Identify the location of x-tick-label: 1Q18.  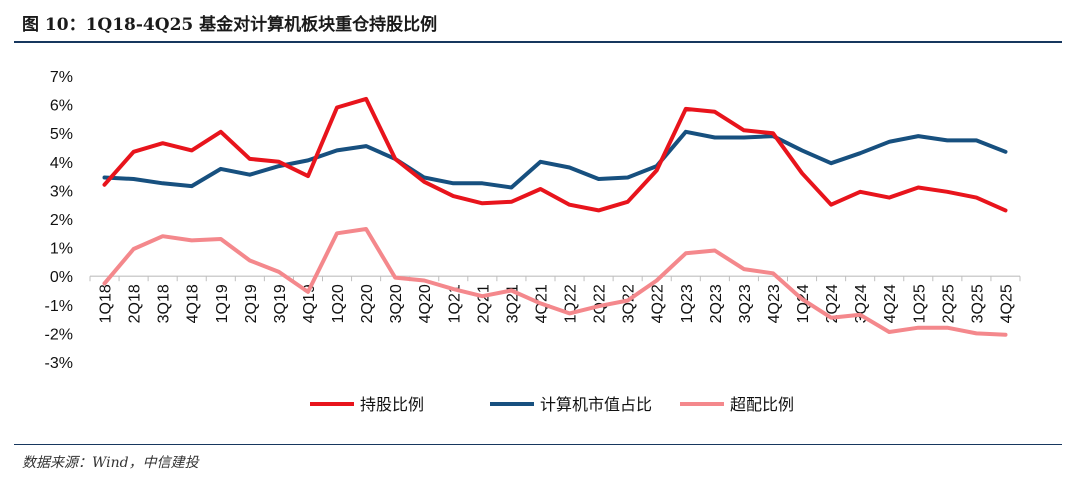
(106, 303).